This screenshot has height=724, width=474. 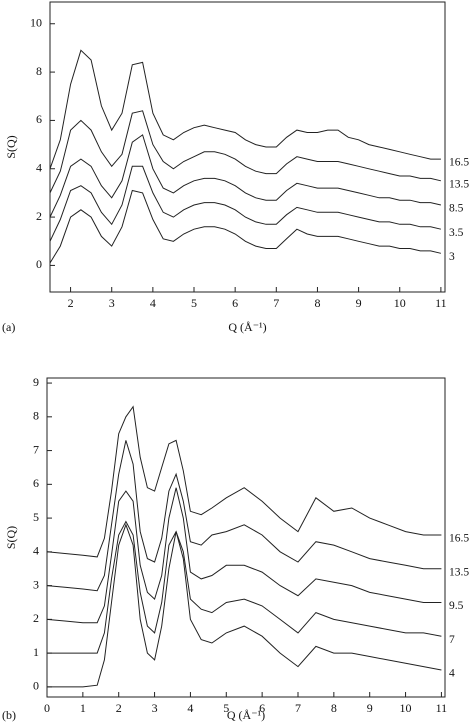 What do you see at coordinates (456, 606) in the screenshot?
I see `series-label: 9.5` at bounding box center [456, 606].